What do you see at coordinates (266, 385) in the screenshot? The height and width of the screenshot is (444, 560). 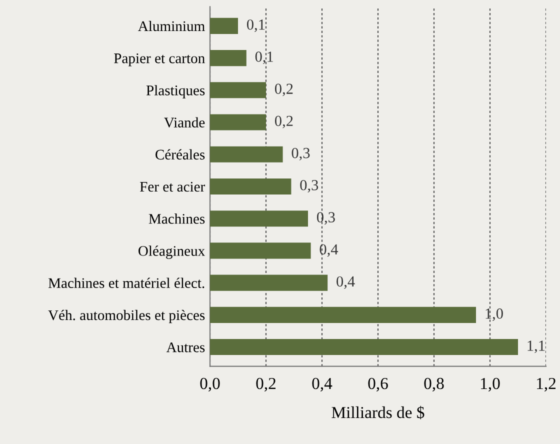 I see `x-tick-label: 0,2` at bounding box center [266, 385].